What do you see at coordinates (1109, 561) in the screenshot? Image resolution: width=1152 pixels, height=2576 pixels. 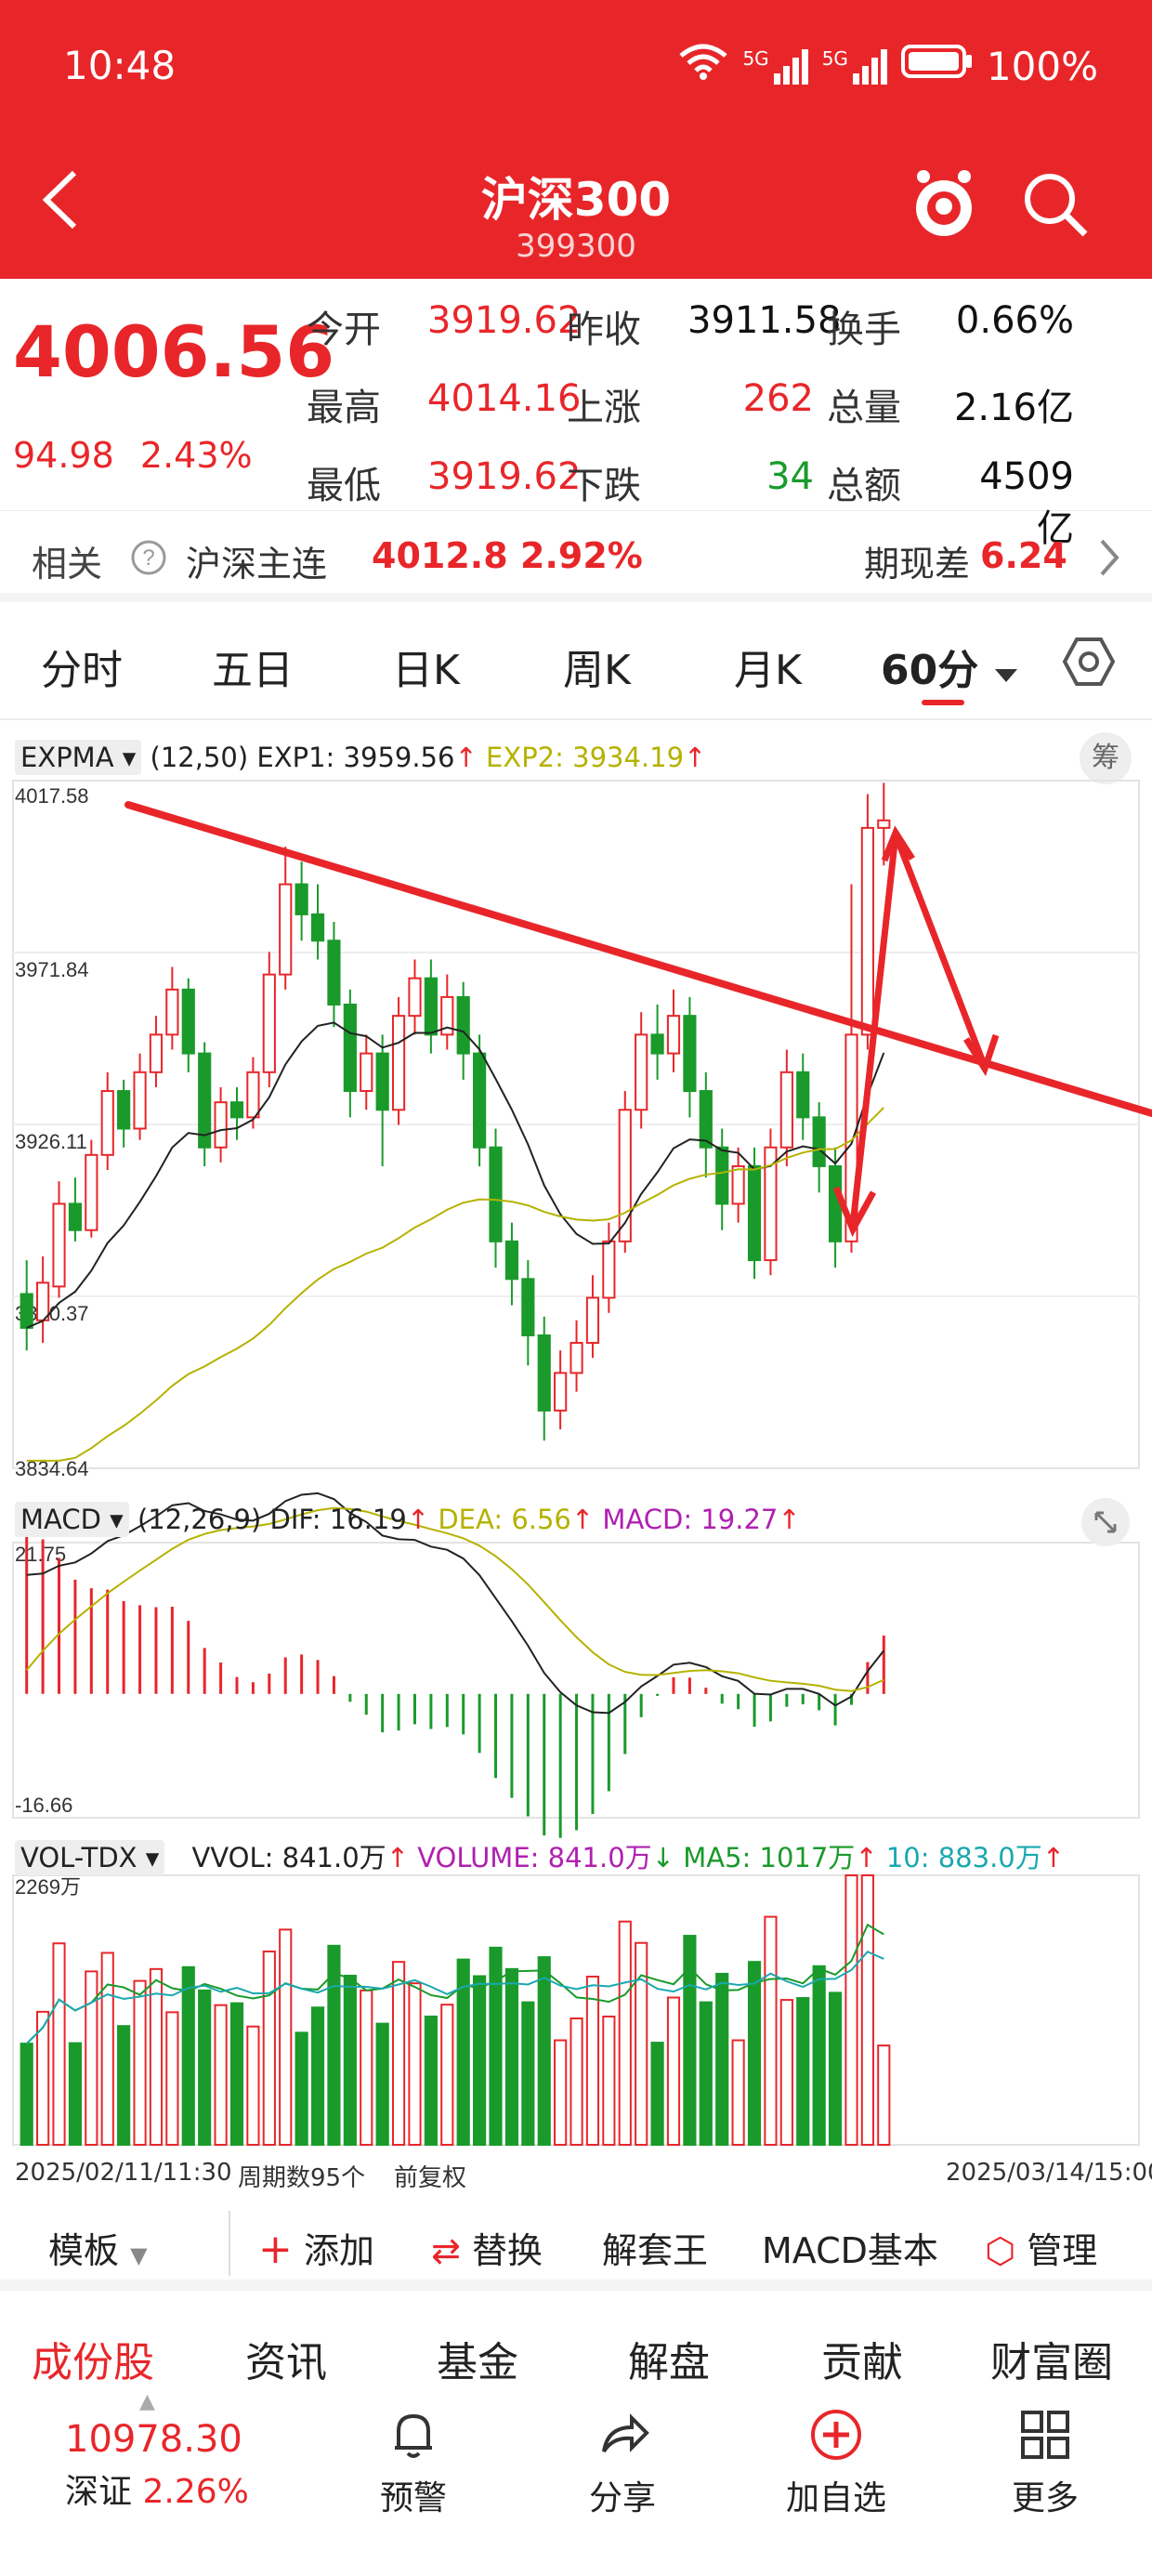 I see `chevron-right-icon` at bounding box center [1109, 561].